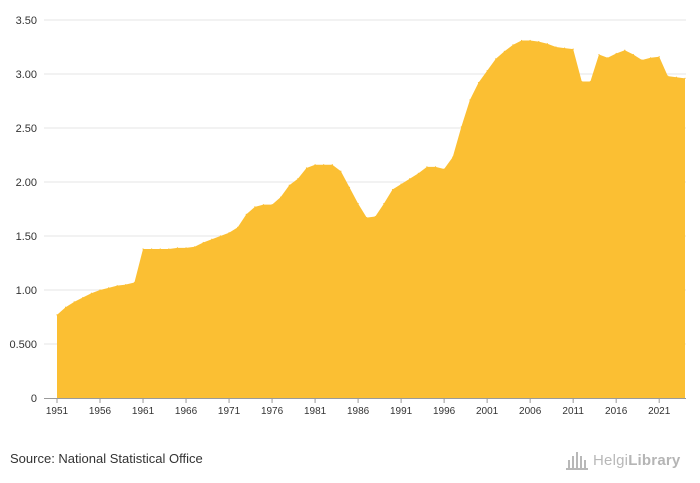  I want to click on x-tick-label: 2021, so click(659, 411).